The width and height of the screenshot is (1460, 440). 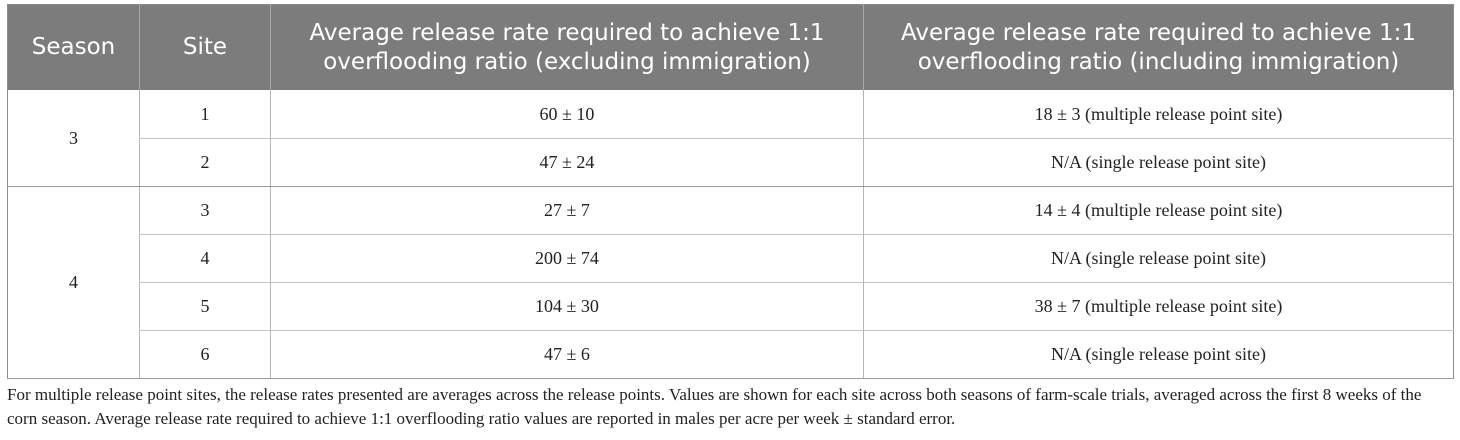 What do you see at coordinates (567, 114) in the screenshot?
I see `excluding-cell: 60 ± 10` at bounding box center [567, 114].